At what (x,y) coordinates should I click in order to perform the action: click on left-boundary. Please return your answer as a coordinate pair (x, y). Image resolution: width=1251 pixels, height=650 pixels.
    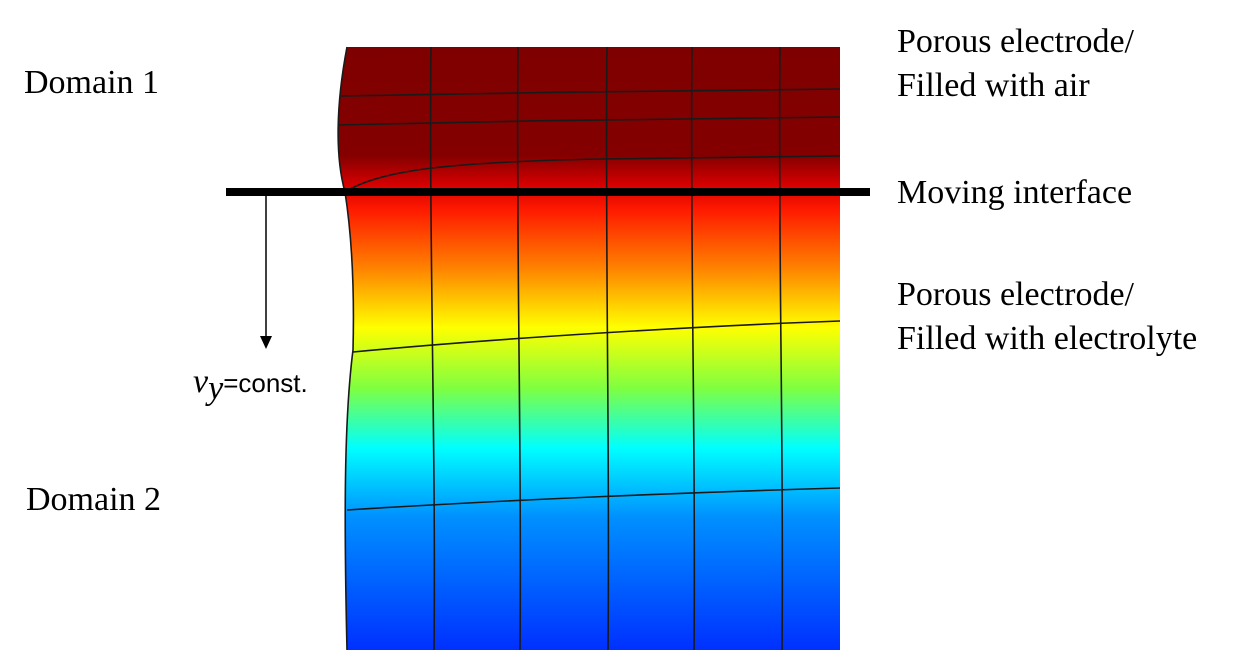
    Looking at the image, I should click on (346, 348).